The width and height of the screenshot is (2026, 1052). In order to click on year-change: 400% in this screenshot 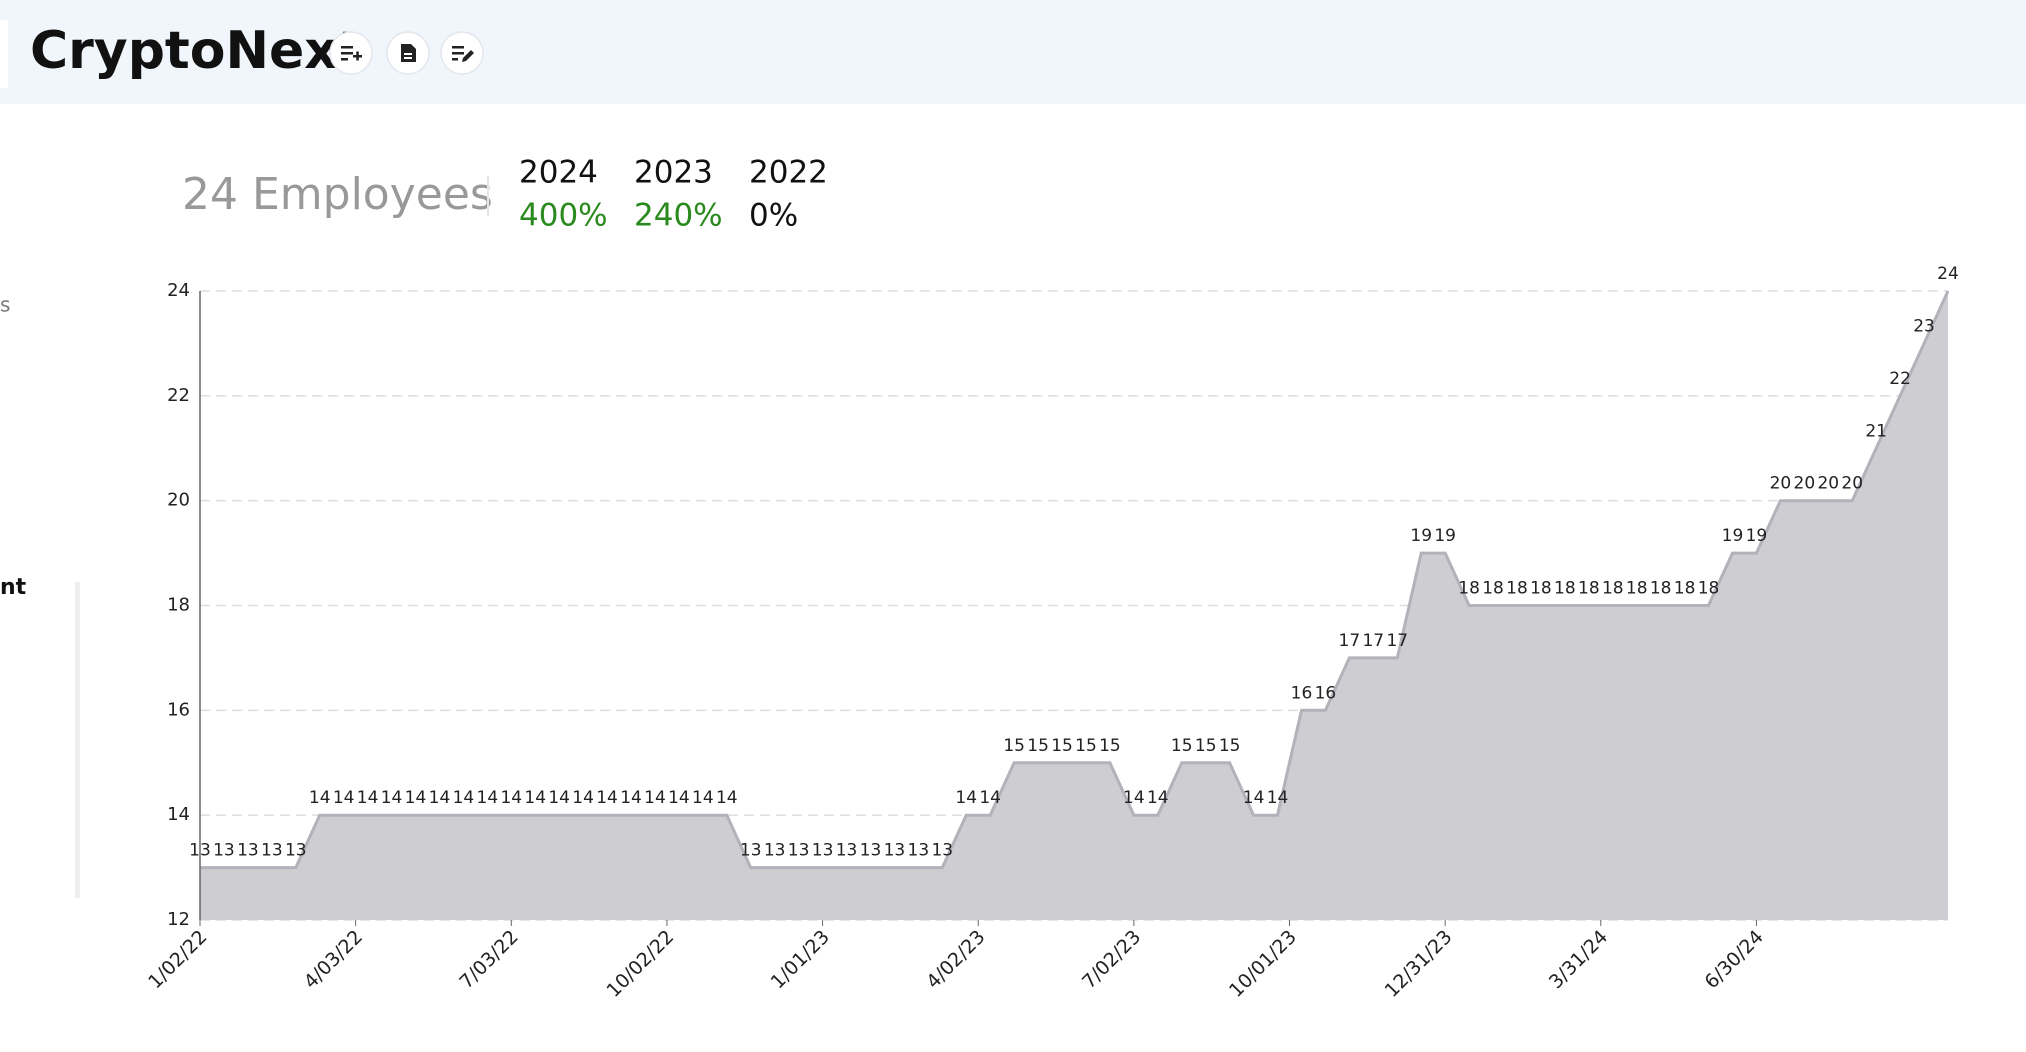, I will do `click(563, 216)`.